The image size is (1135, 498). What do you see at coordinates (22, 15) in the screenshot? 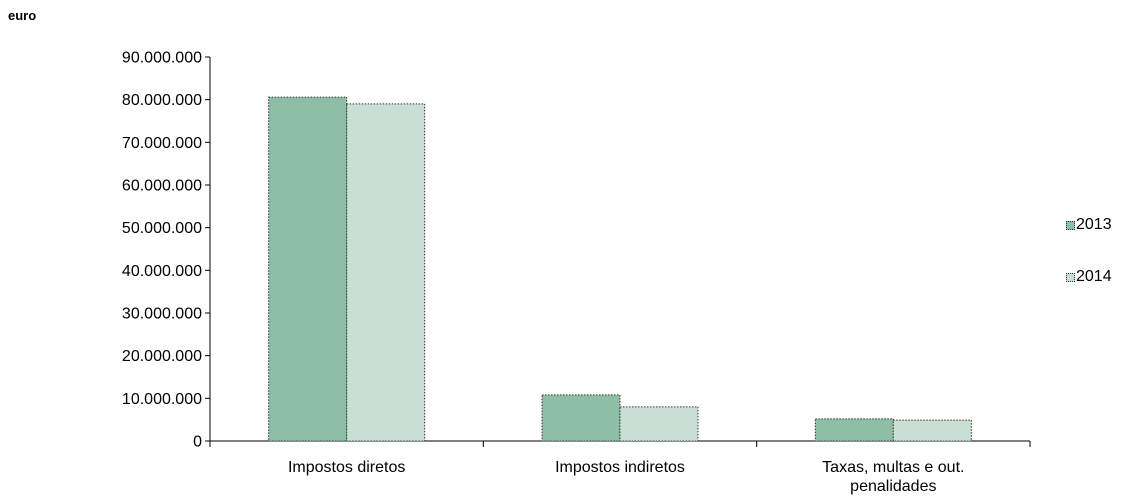
I see `y-unit-label: euro` at bounding box center [22, 15].